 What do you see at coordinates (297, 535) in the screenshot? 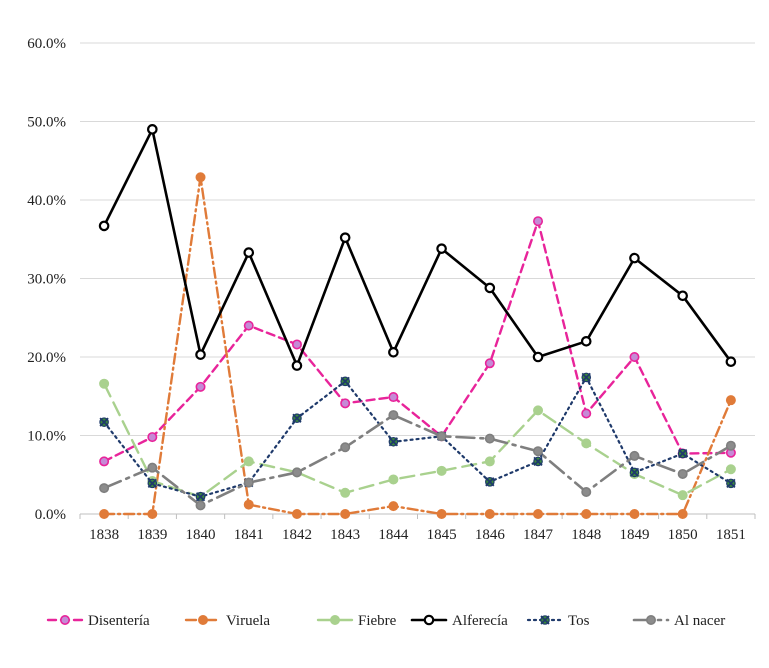
I see `x-tick-label: 1842` at bounding box center [297, 535].